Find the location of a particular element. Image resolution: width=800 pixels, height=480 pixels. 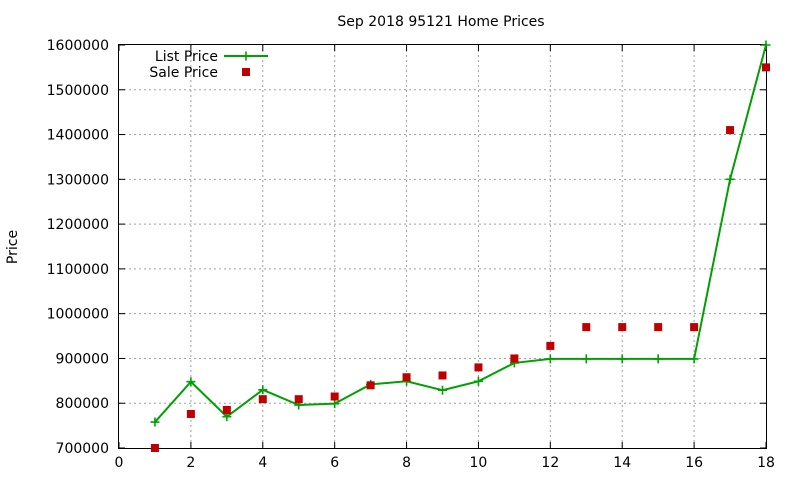

y-tick-label: 1000000 is located at coordinates (78, 315).